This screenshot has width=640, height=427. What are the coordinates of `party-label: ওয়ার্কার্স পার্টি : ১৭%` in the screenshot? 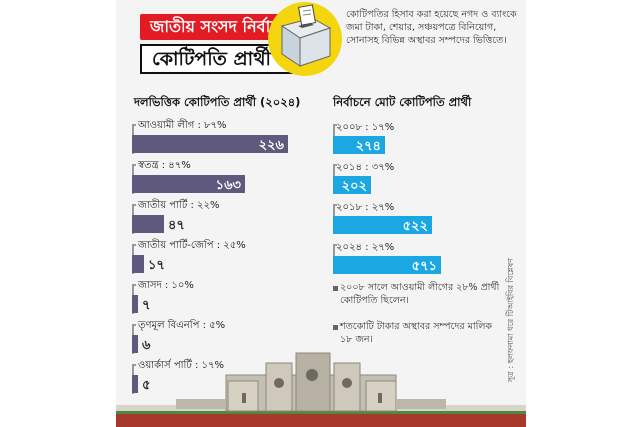 It's located at (181, 365).